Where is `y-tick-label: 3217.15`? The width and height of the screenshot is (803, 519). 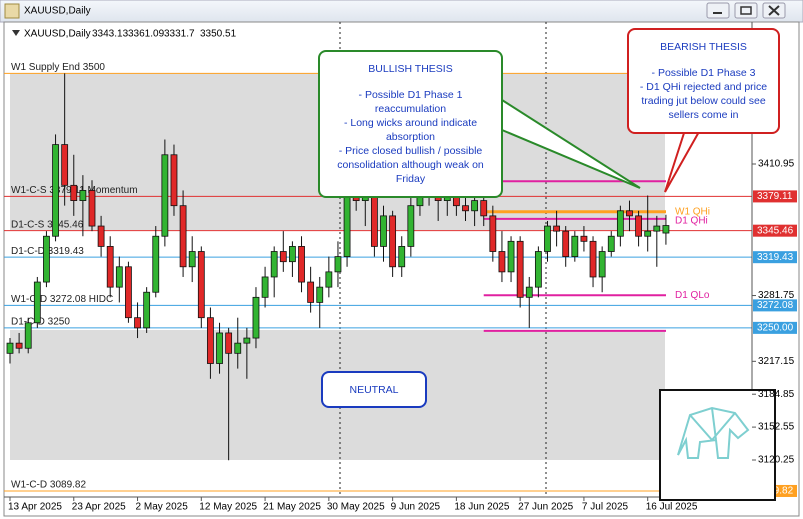
y-tick-label: 3217.15 is located at coordinates (776, 361).